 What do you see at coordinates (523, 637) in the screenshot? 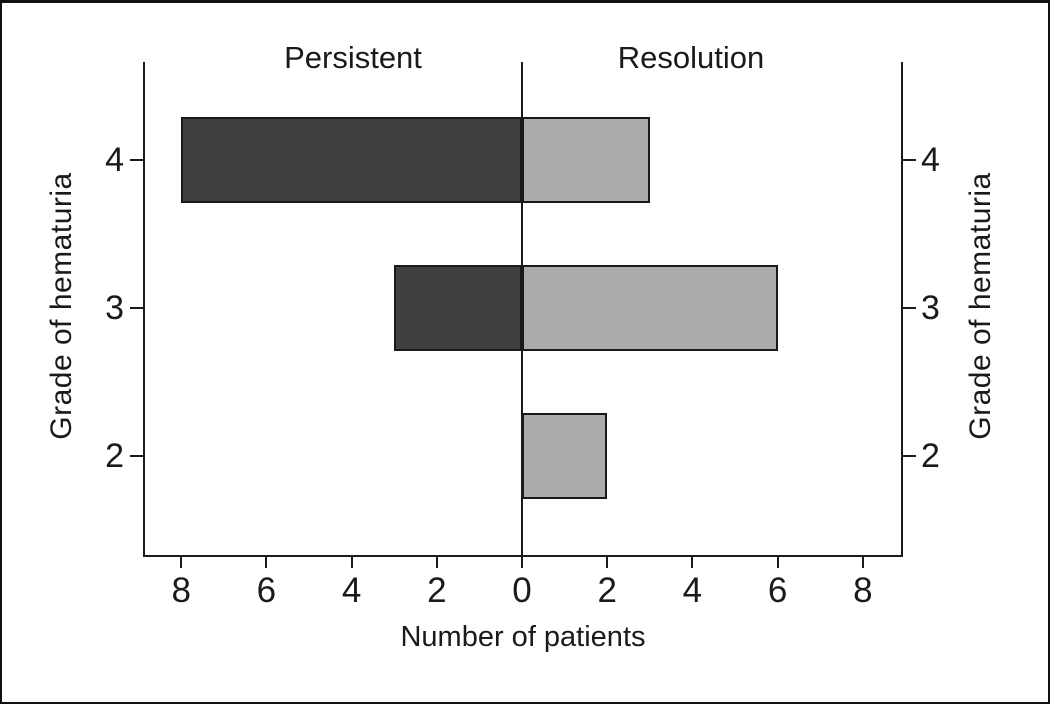
I see `x-axis-title: Number of patients` at bounding box center [523, 637].